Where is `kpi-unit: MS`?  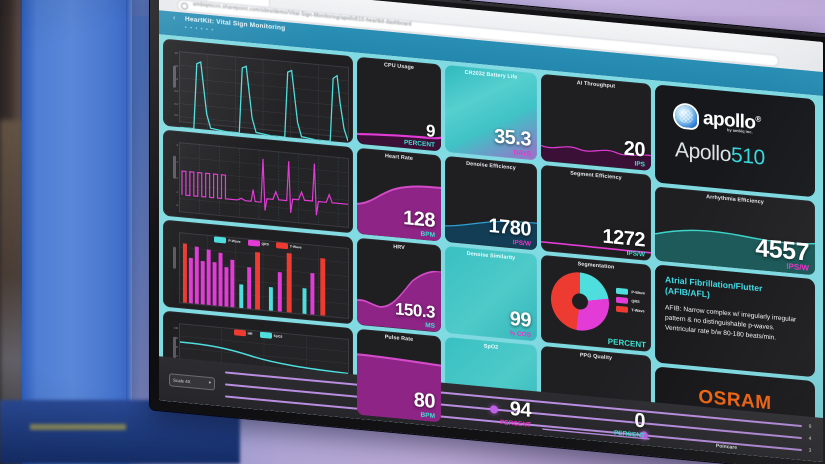
kpi-unit: MS is located at coordinates (430, 325).